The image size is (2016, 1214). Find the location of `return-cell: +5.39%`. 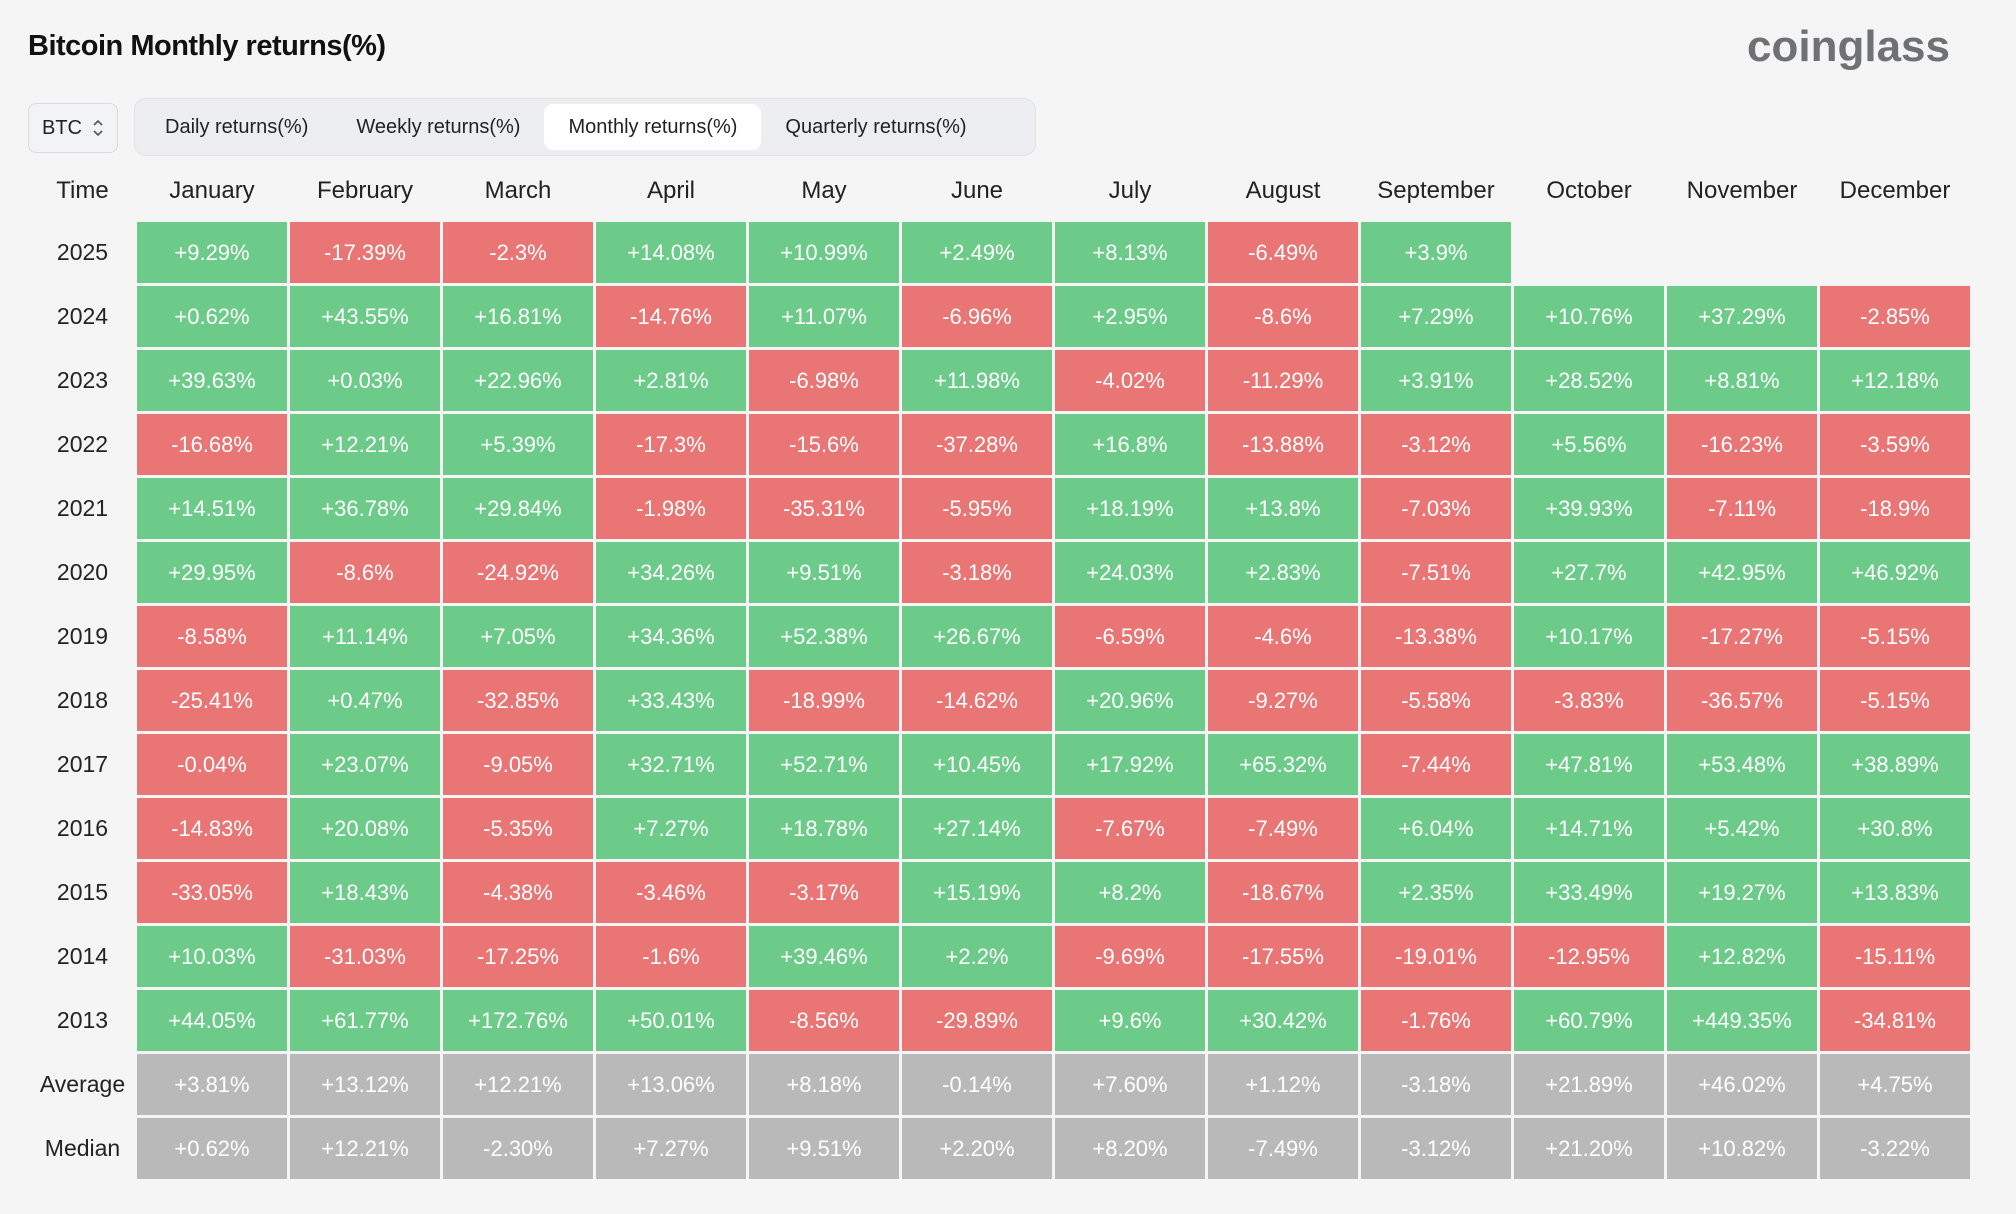

return-cell: +5.39% is located at coordinates (518, 444).